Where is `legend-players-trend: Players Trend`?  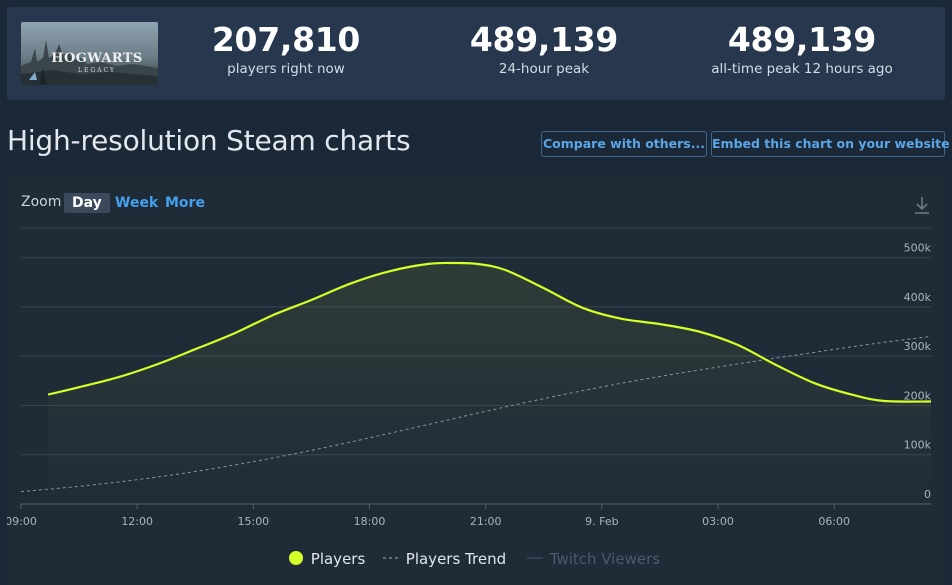 legend-players-trend: Players Trend is located at coordinates (444, 559).